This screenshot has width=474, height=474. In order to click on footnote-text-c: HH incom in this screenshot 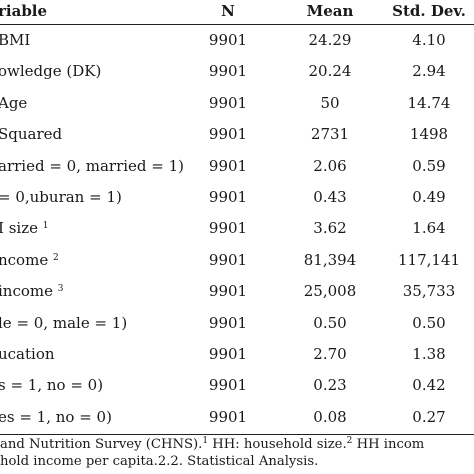, I will do `click(388, 444)`.